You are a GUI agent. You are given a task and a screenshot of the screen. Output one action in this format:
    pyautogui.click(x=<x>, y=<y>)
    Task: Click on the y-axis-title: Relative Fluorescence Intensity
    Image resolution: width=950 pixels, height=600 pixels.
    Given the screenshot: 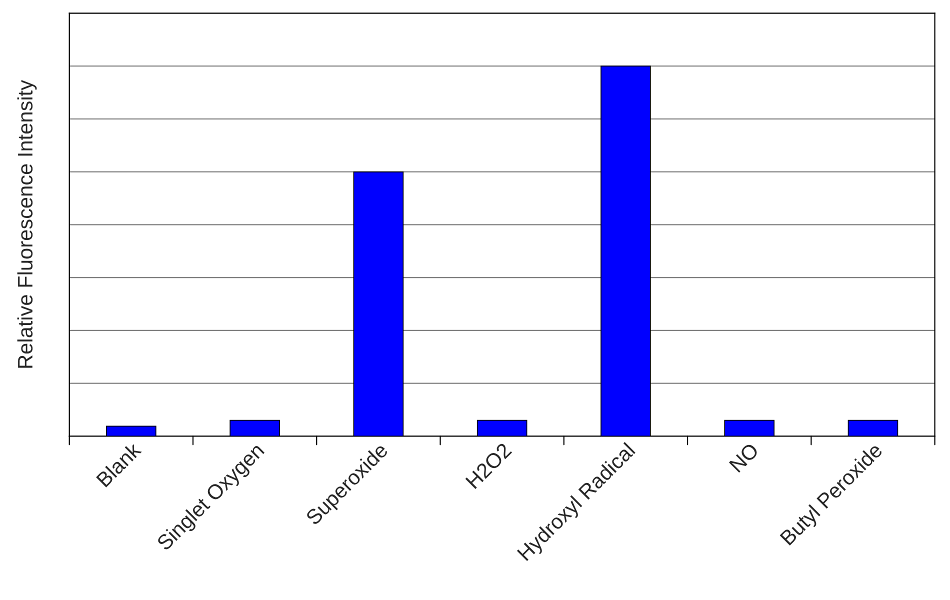 What is the action you would take?
    pyautogui.click(x=27, y=224)
    